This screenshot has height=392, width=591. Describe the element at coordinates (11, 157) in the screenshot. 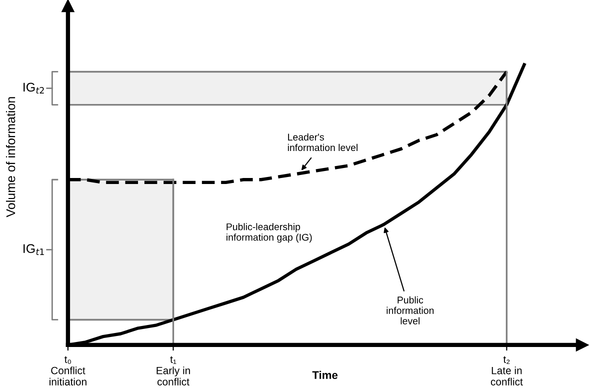

I see `y-axis-title: Volume of information` at that location.